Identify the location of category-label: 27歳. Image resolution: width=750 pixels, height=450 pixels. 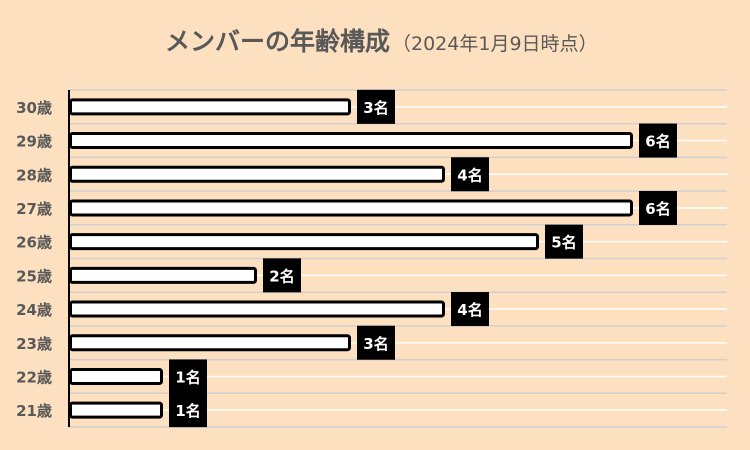
(34, 209).